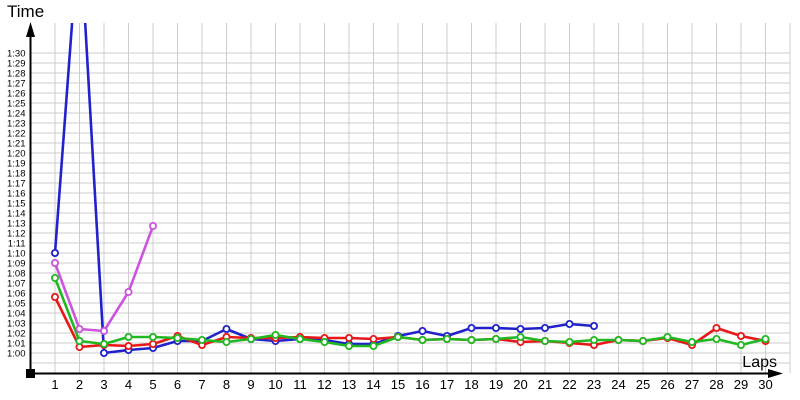 Image resolution: width=800 pixels, height=400 pixels. I want to click on x-tick-label: 18, so click(471, 384).